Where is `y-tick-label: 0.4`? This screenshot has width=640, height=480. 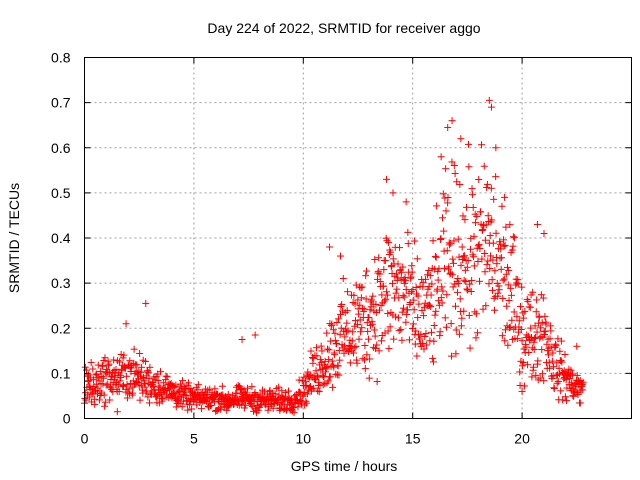 y-tick-label: 0.4 is located at coordinates (61, 238).